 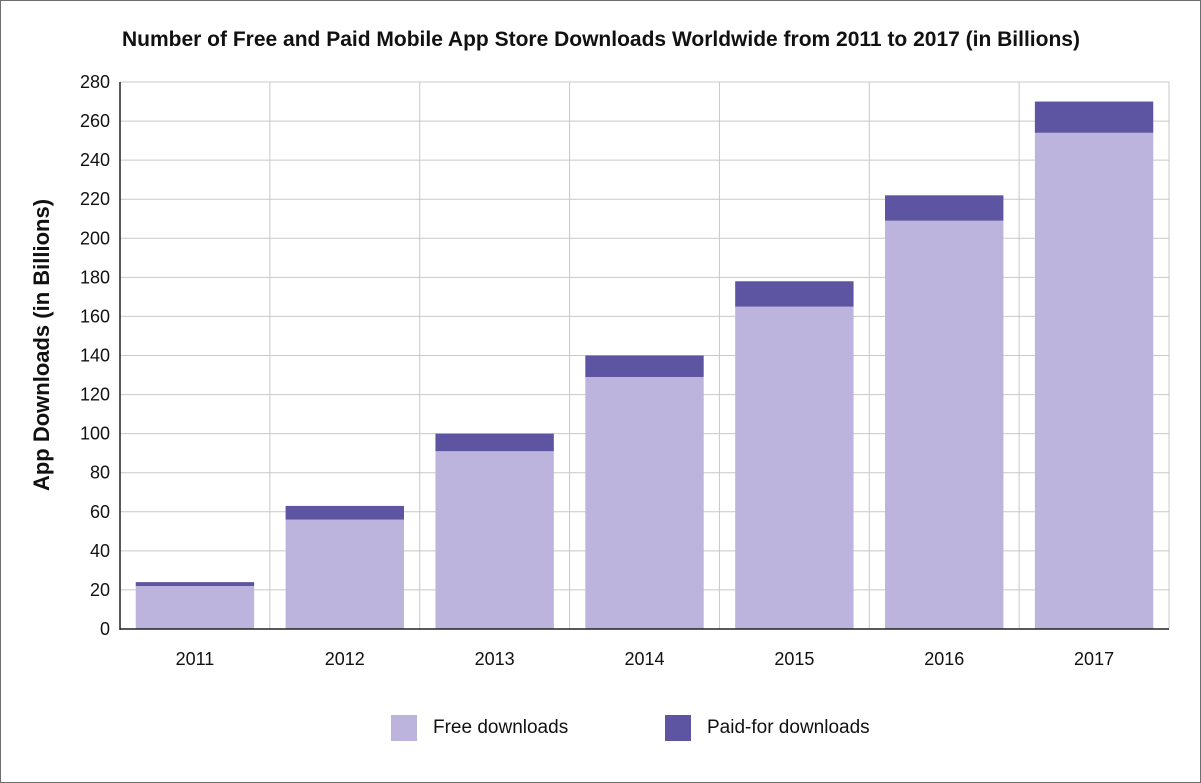 What do you see at coordinates (95, 434) in the screenshot?
I see `y-tick-label: 100` at bounding box center [95, 434].